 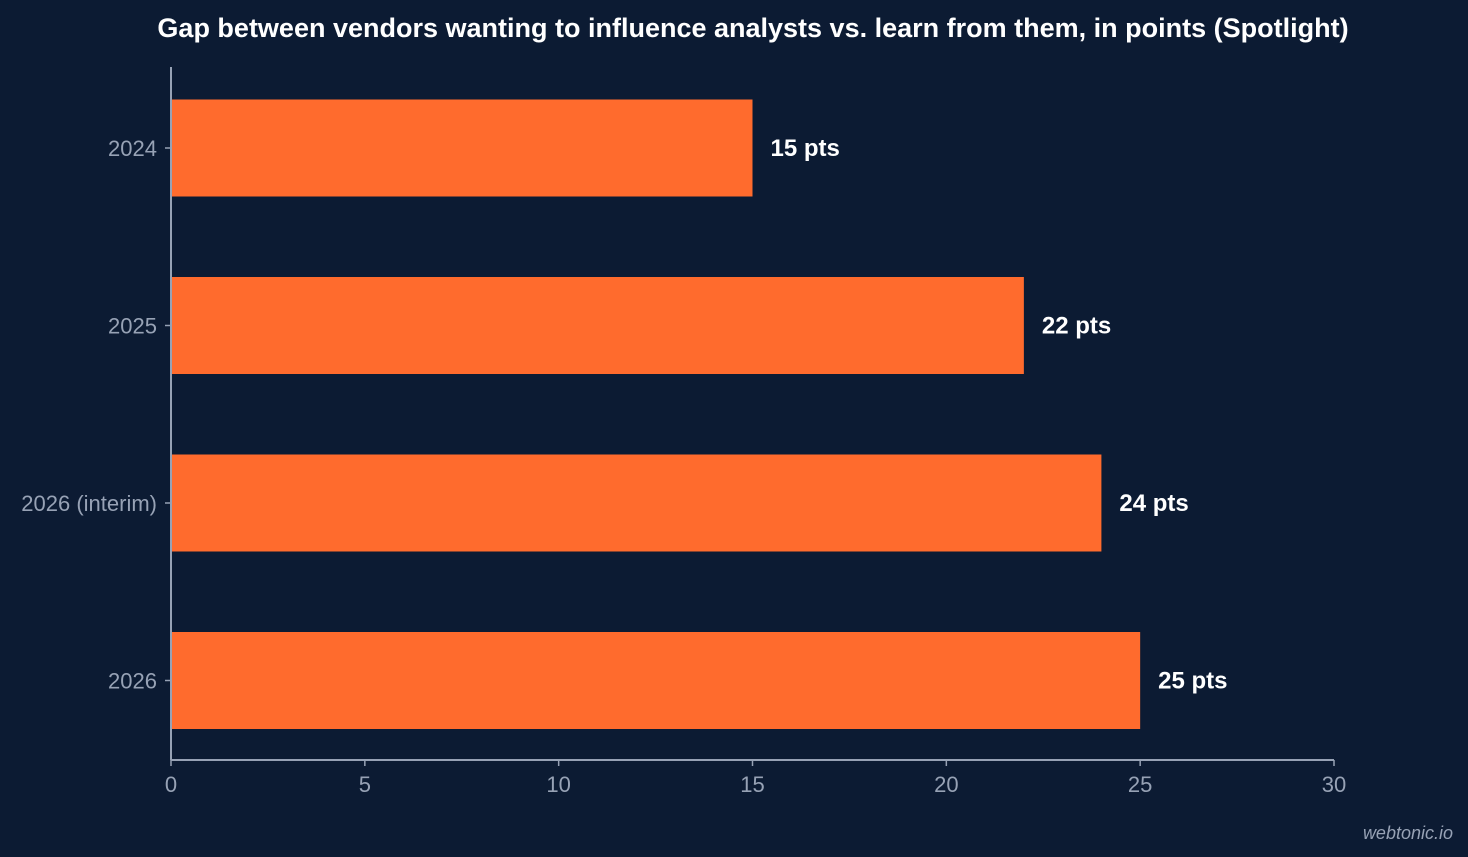 I want to click on x-tick-label: 0, so click(x=171, y=784).